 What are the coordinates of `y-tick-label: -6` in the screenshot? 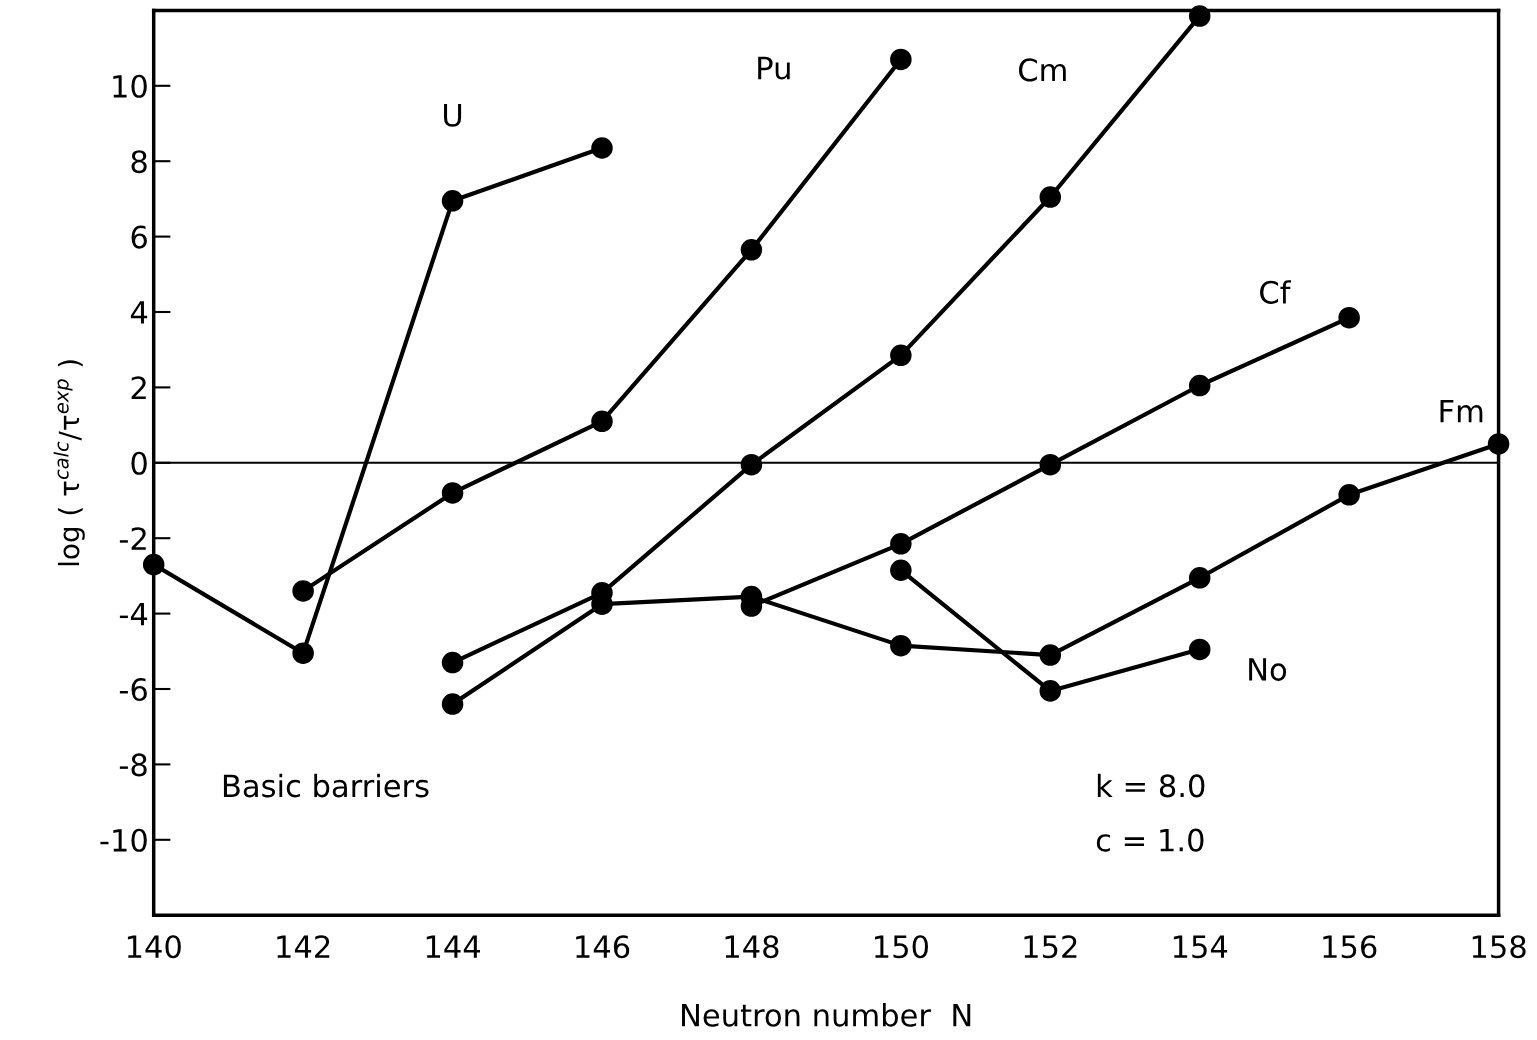 It's located at (133, 689).